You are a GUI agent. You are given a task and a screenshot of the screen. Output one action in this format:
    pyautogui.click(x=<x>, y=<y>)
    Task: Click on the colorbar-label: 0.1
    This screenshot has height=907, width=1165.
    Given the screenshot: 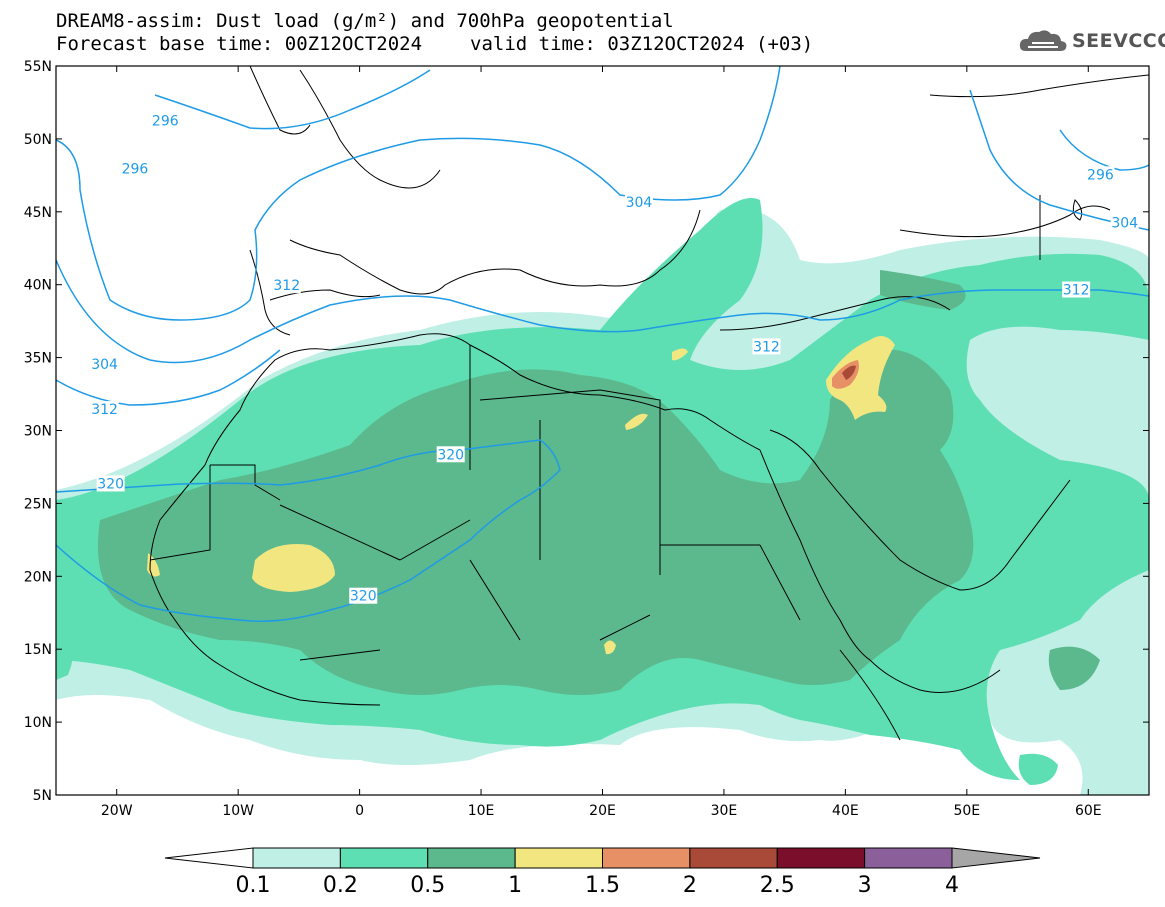 What is the action you would take?
    pyautogui.click(x=253, y=885)
    